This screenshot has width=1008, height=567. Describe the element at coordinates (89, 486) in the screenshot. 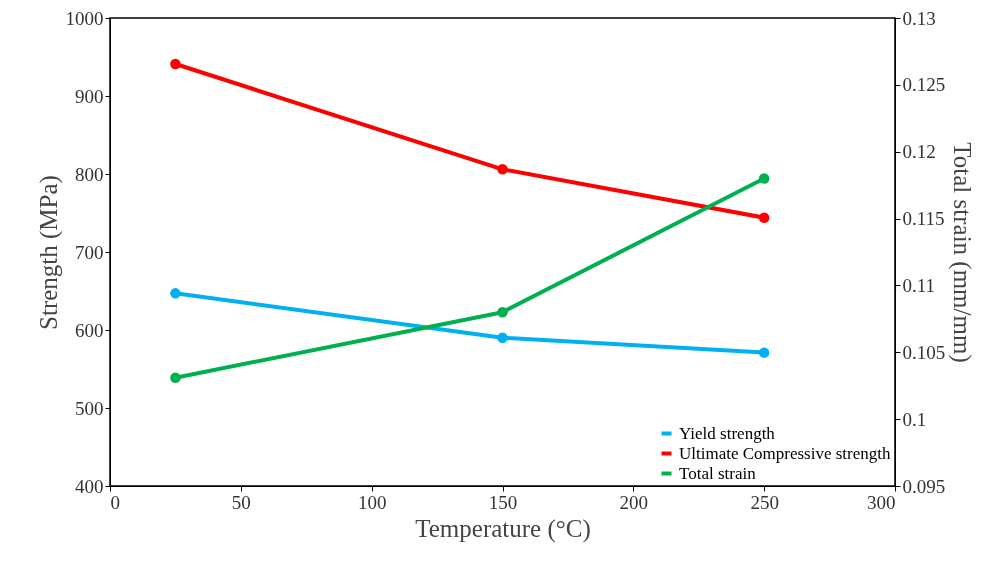

I see `y-tick-label: 400` at that location.